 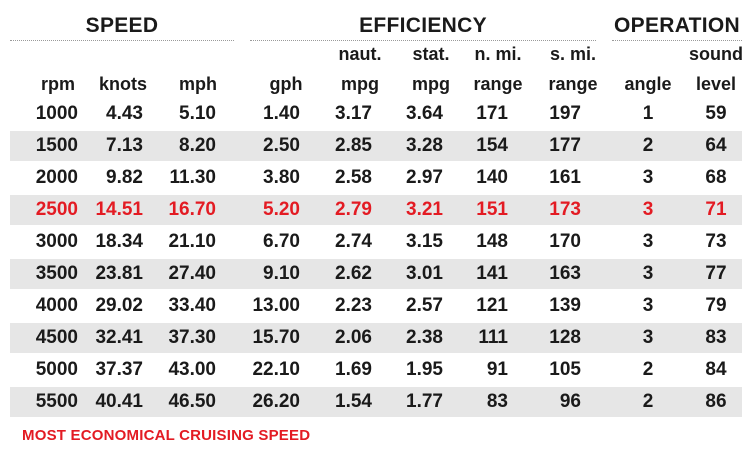 What do you see at coordinates (193, 177) in the screenshot?
I see `cell-mph: 11.30` at bounding box center [193, 177].